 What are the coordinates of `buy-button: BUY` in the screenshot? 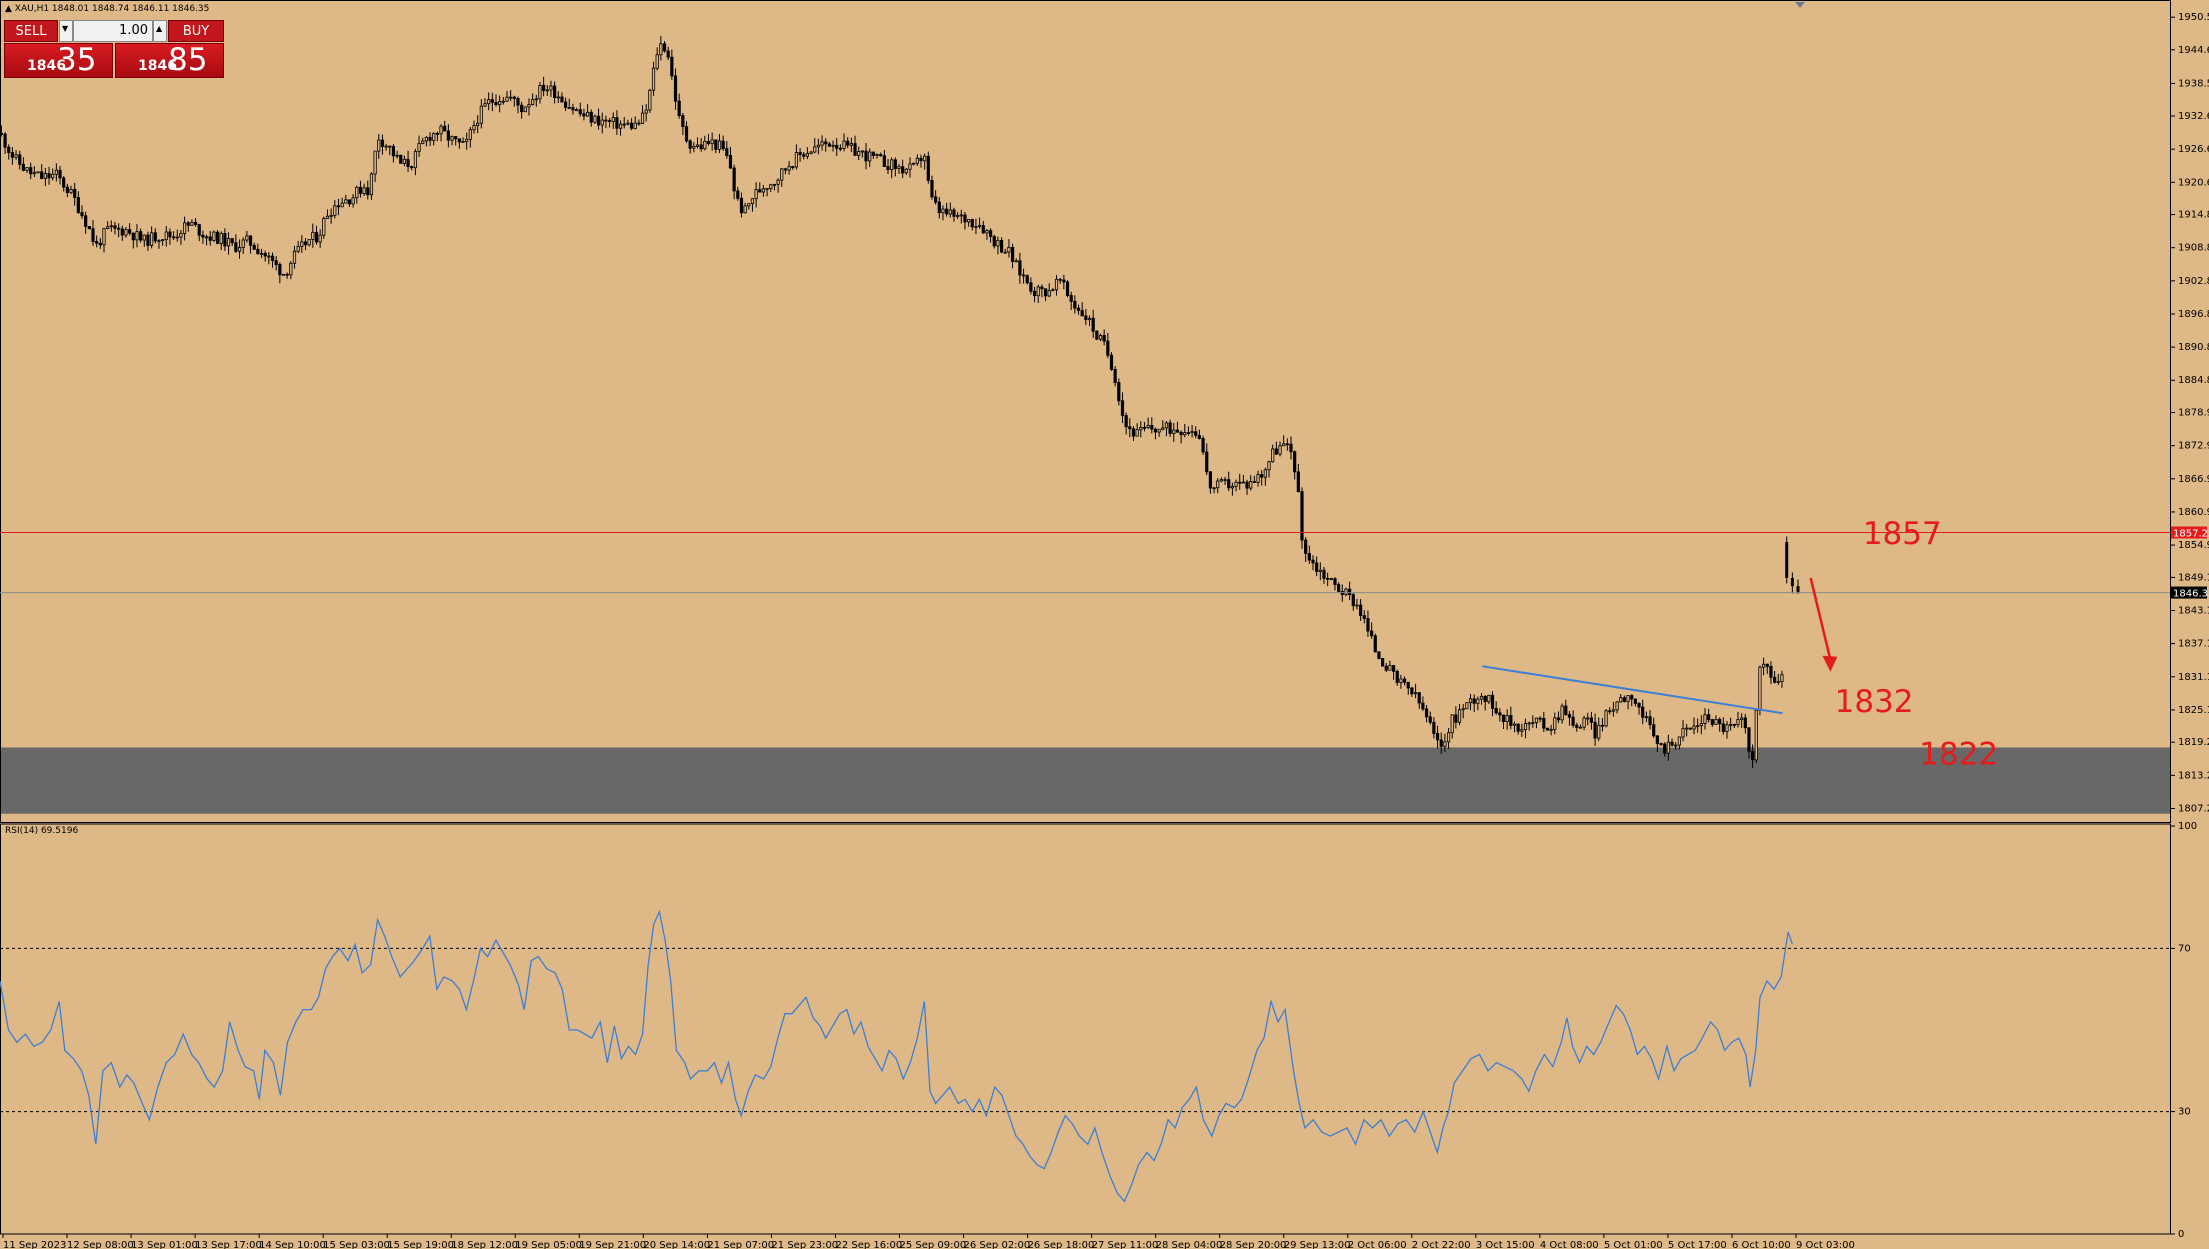 It's located at (196, 31).